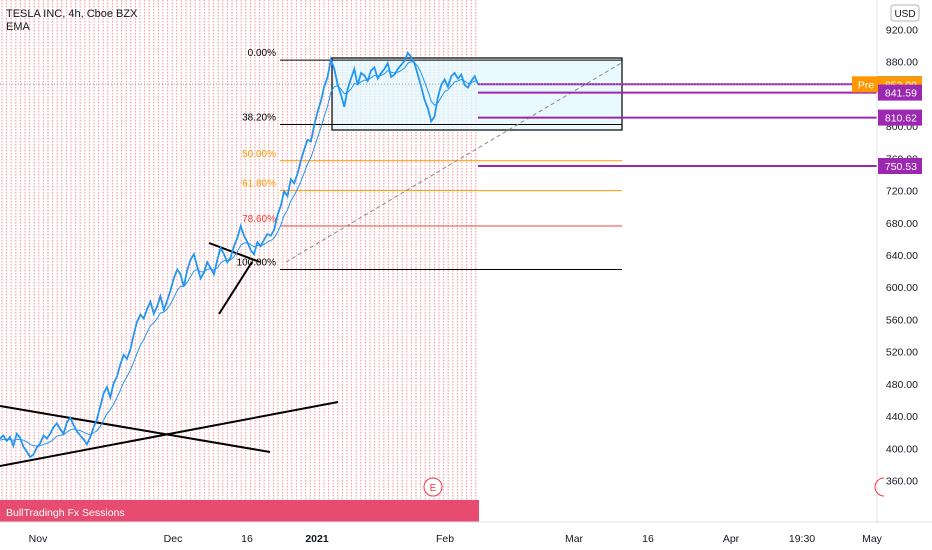 The image size is (932, 550). What do you see at coordinates (445, 539) in the screenshot?
I see `x-tick-label: Feb` at bounding box center [445, 539].